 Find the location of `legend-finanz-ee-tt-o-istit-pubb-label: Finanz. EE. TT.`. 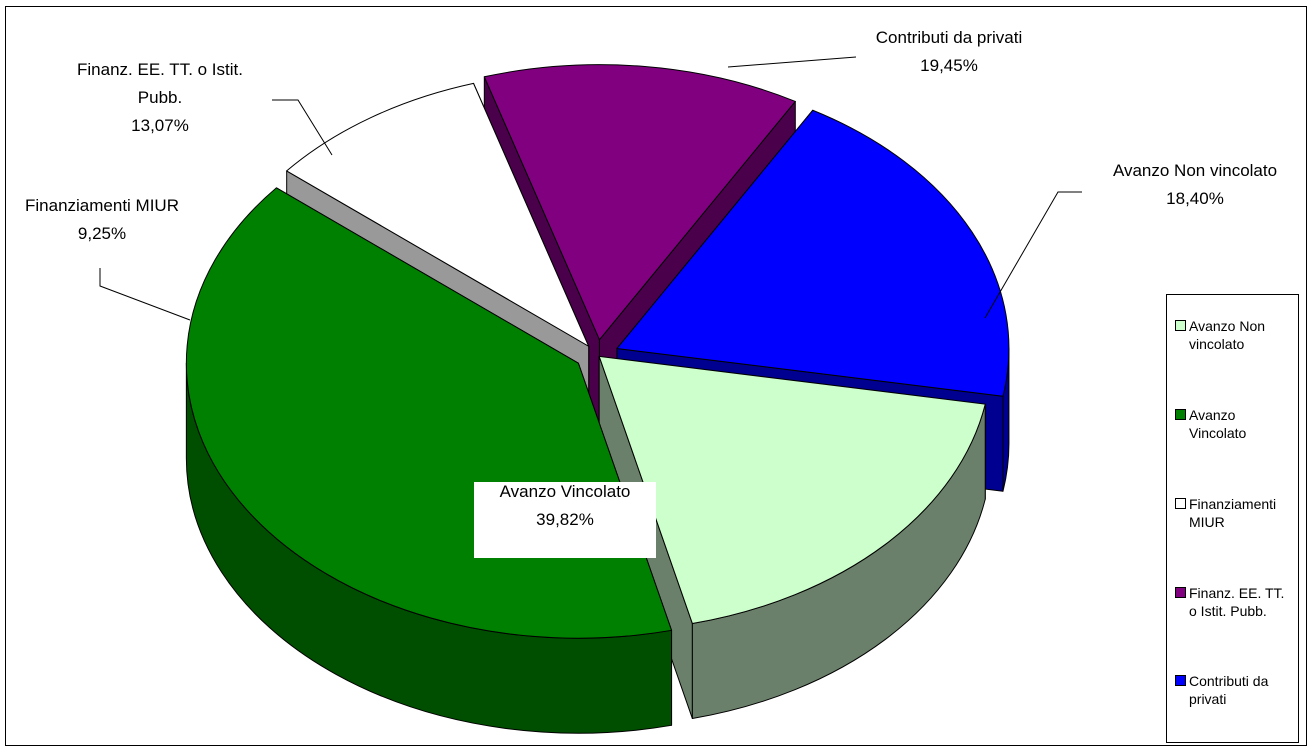

legend-finanz-ee-tt-o-istit-pubb-label: Finanz. EE. TT. is located at coordinates (1236, 593).